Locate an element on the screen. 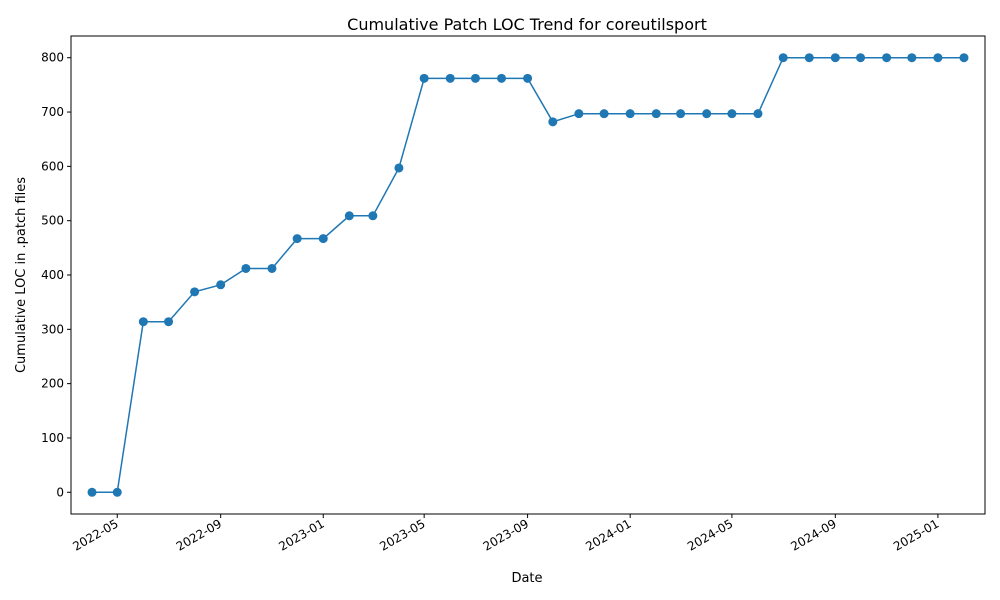  x-tick-label: 2023-01 is located at coordinates (301, 534).